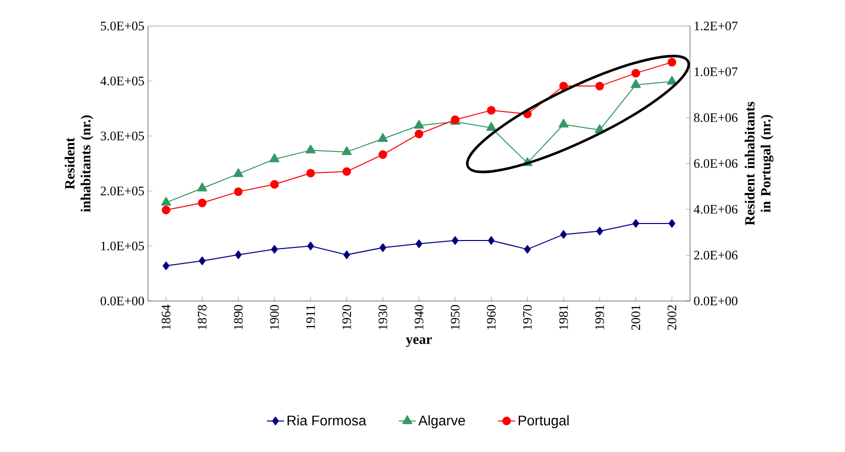  I want to click on x-tick-label: 2002, so click(672, 317).